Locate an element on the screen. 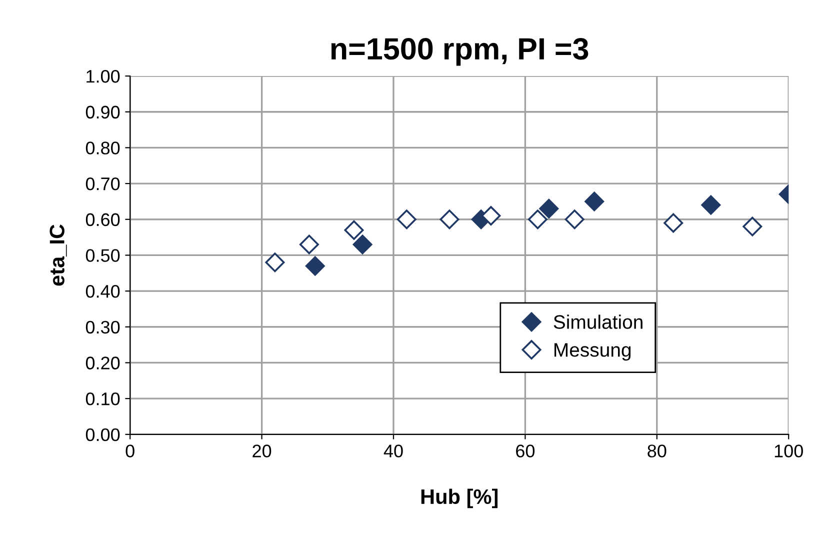 The height and width of the screenshot is (543, 813). y-tick-label: 0.80 is located at coordinates (103, 148).